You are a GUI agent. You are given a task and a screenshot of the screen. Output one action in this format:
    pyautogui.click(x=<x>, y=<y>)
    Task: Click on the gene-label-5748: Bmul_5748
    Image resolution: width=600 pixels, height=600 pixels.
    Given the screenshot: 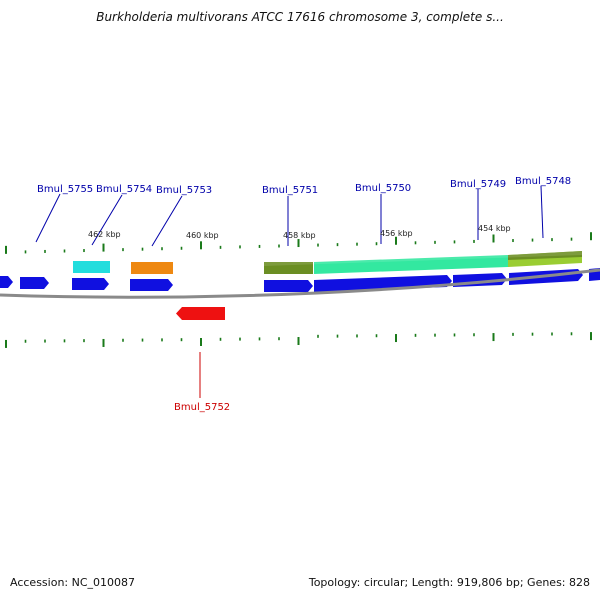 What is the action you would take?
    pyautogui.click(x=543, y=181)
    